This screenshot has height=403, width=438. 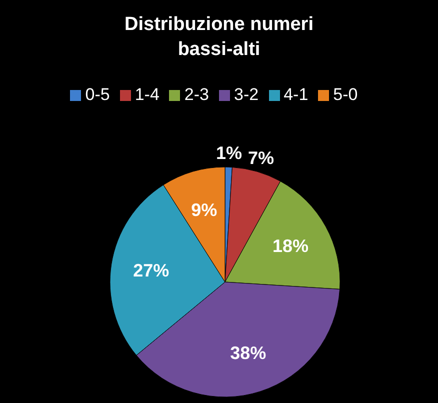 I want to click on legend-label: 0-5, so click(x=97, y=94).